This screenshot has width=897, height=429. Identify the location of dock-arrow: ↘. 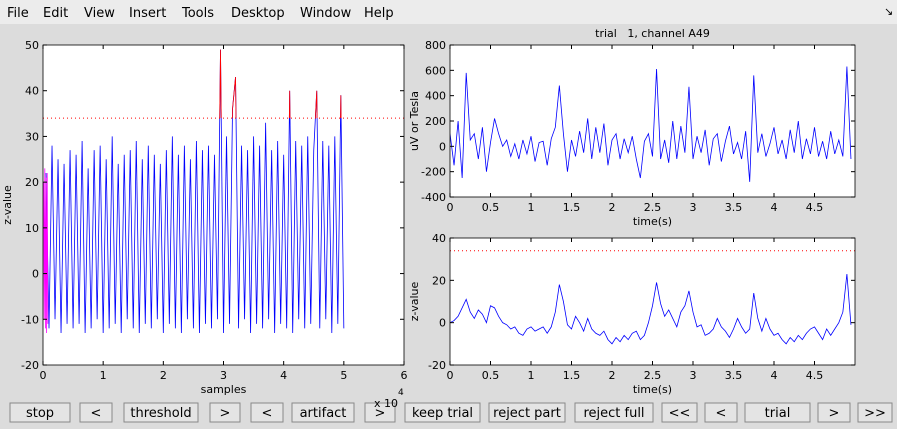
(888, 11).